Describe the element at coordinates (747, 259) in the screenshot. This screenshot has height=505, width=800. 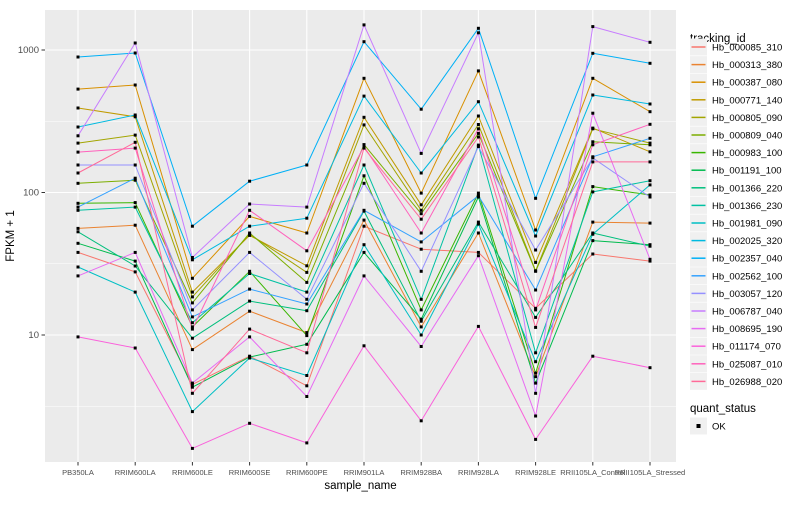
I see `legend-item-label: Hb_002357_040` at that location.